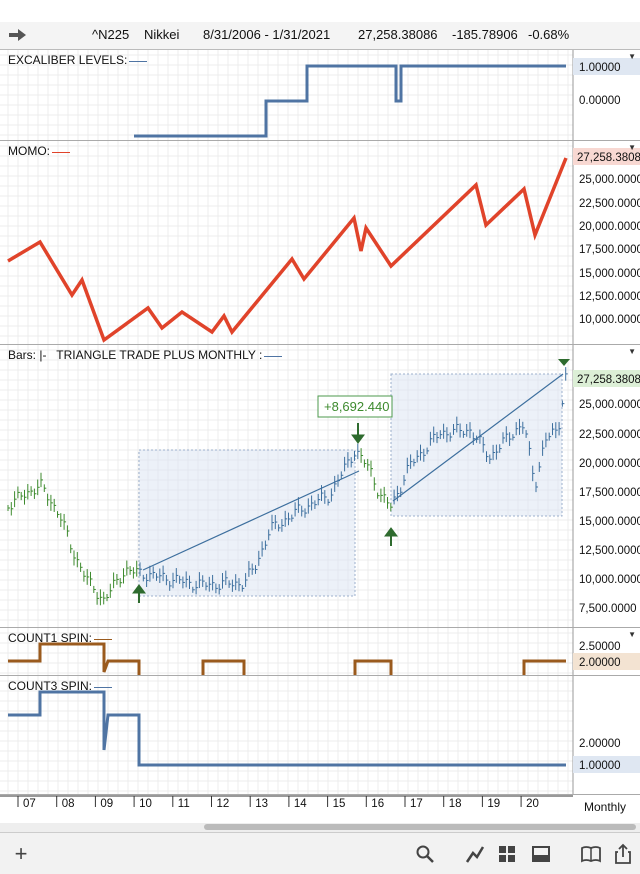  Describe the element at coordinates (600, 647) in the screenshot. I see `tick-label: 2.50000` at that location.